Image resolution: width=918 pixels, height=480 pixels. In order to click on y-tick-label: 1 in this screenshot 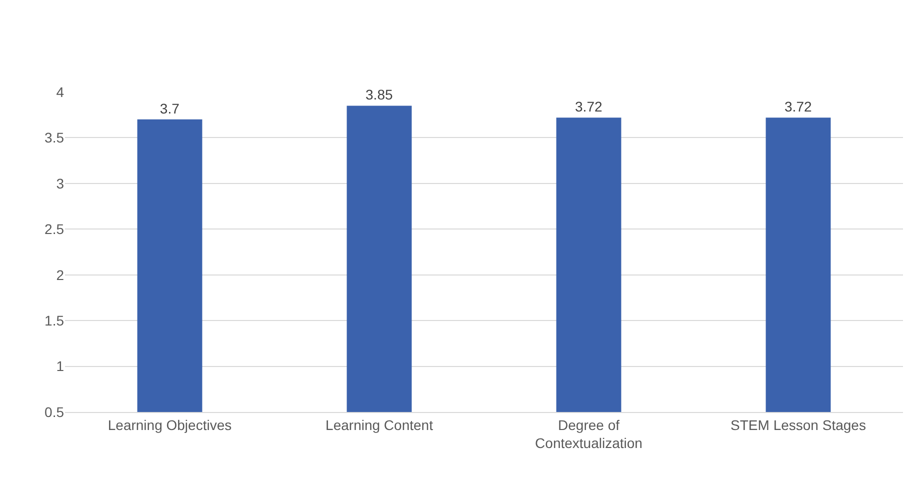, I will do `click(60, 366)`.